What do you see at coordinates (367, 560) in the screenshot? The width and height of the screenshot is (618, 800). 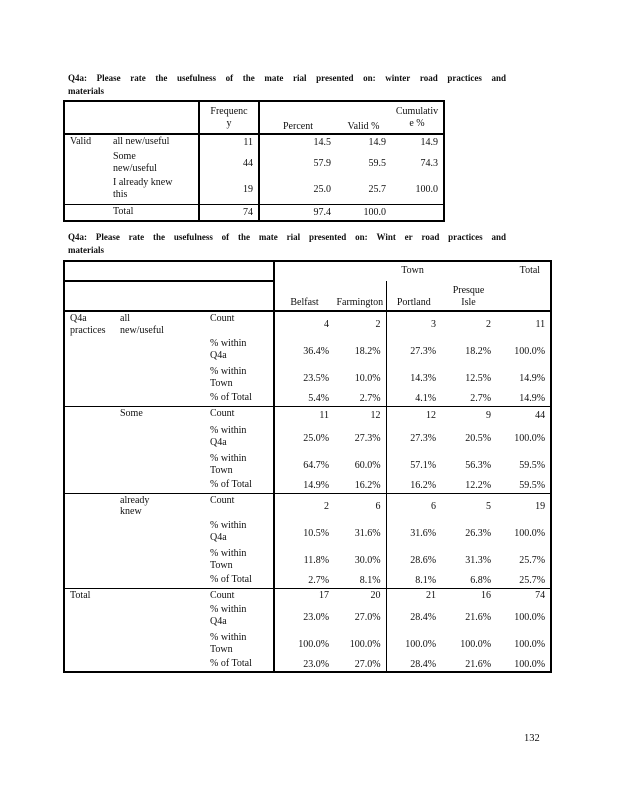 I see `value-cell: 30.0%` at bounding box center [367, 560].